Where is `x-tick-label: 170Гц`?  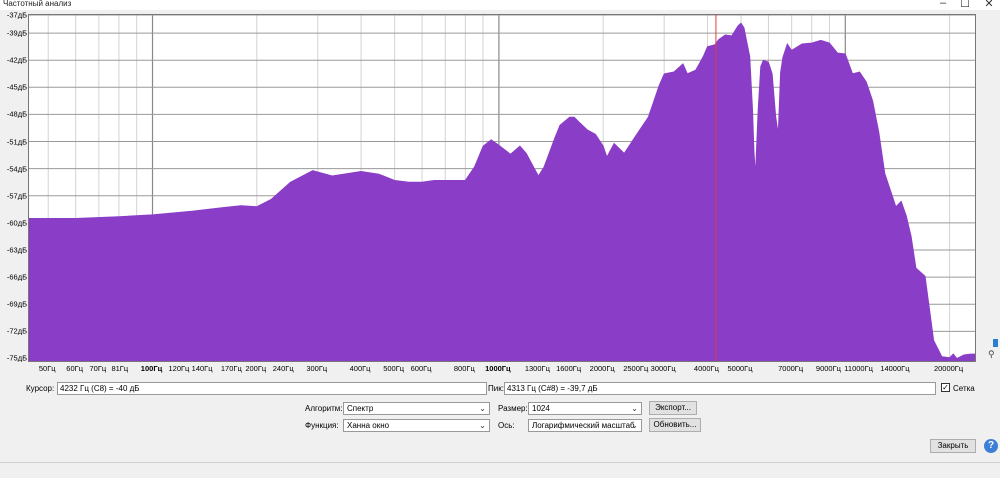 x-tick-label: 170Гц is located at coordinates (231, 368).